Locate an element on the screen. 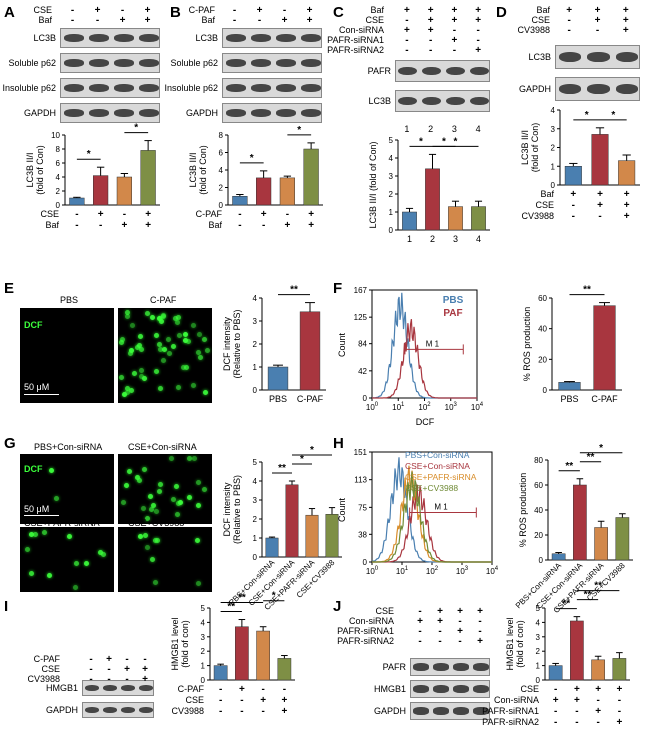  condition-label: PAFR-siRNA1 is located at coordinates (365, 631).